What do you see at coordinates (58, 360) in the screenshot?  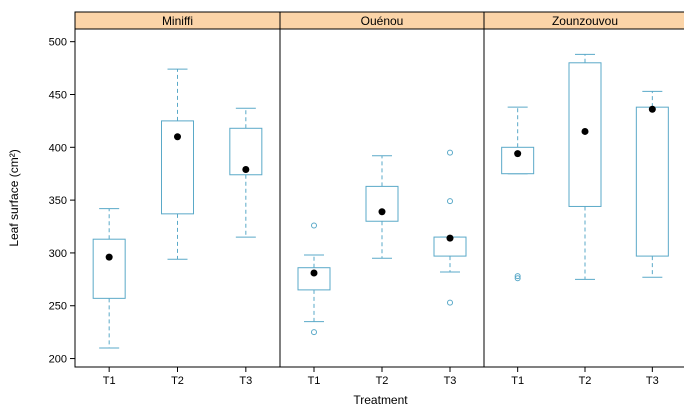 I see `y-tick-label: 200` at bounding box center [58, 360].